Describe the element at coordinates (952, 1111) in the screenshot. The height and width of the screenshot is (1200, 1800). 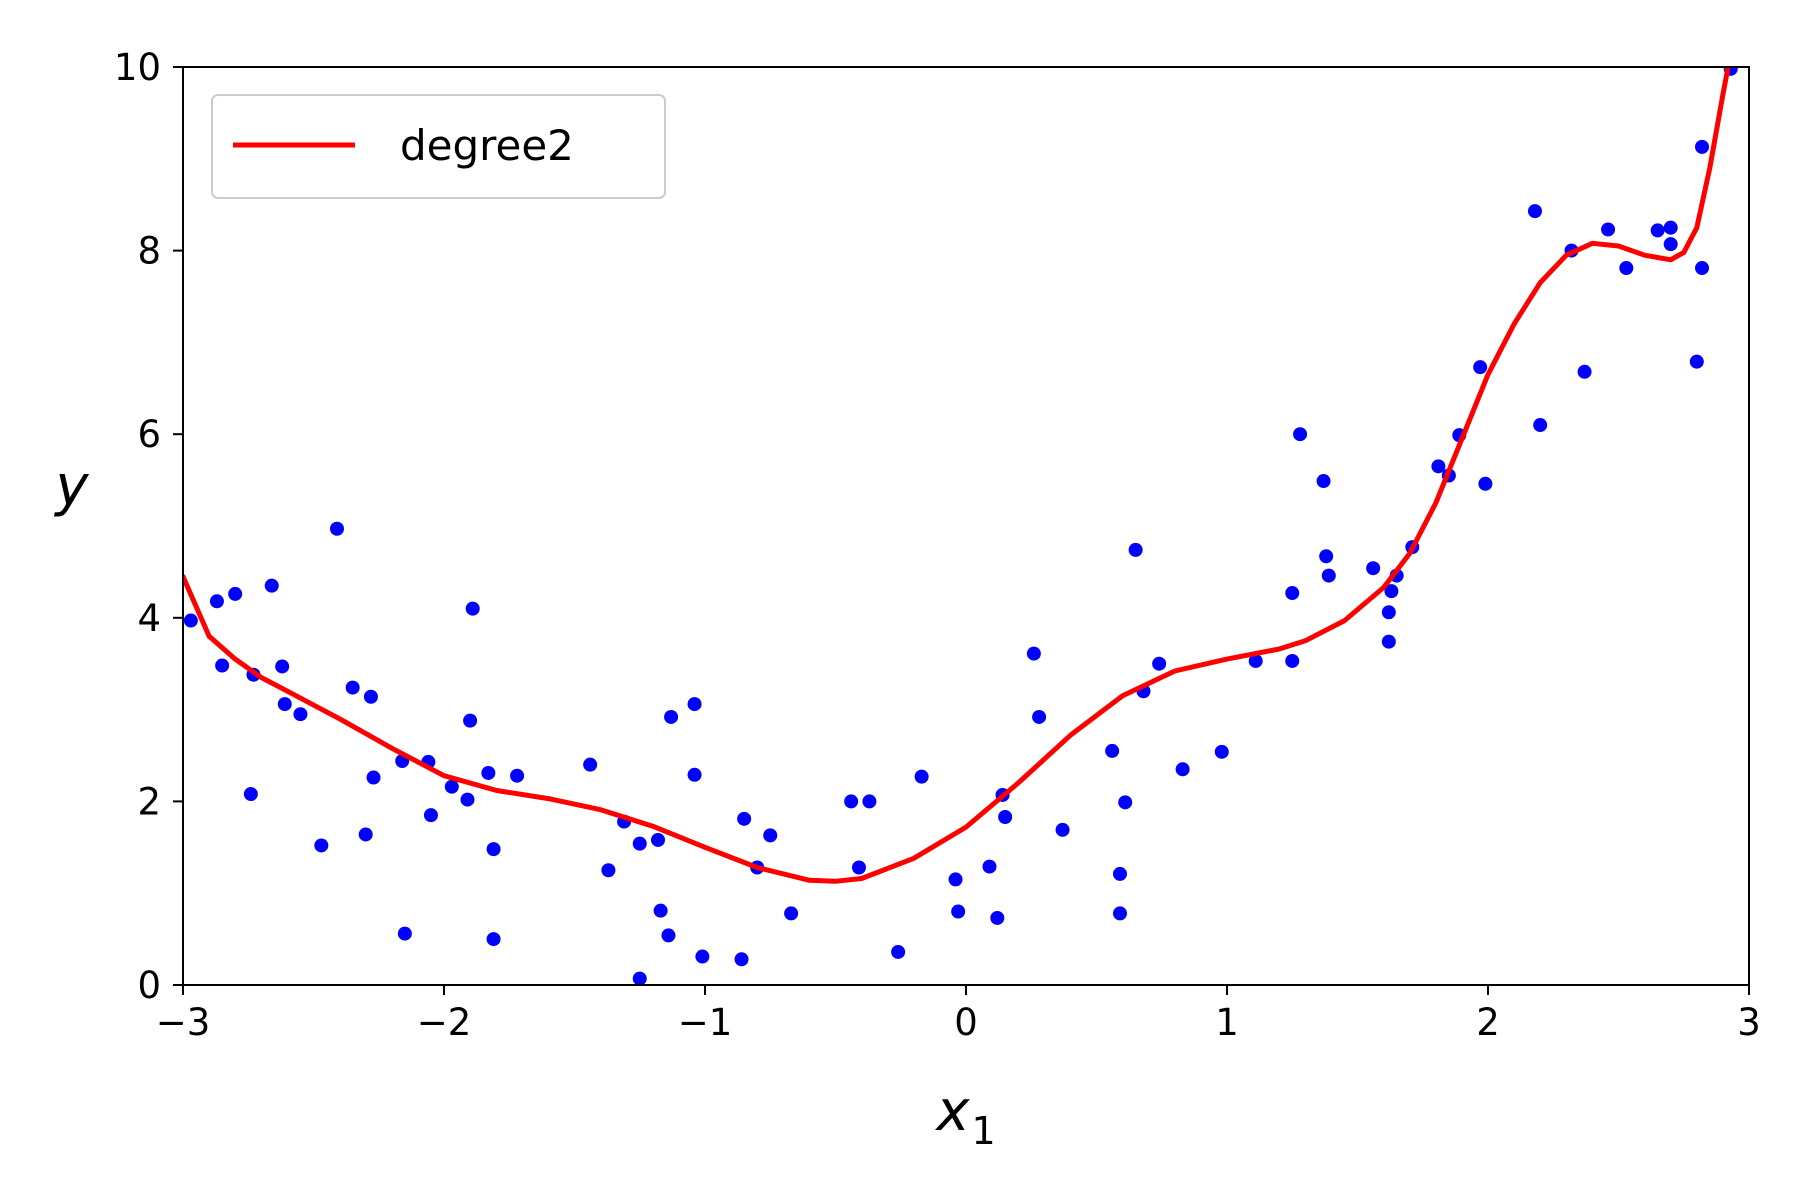
I see `x-axis-label-main: x` at that location.